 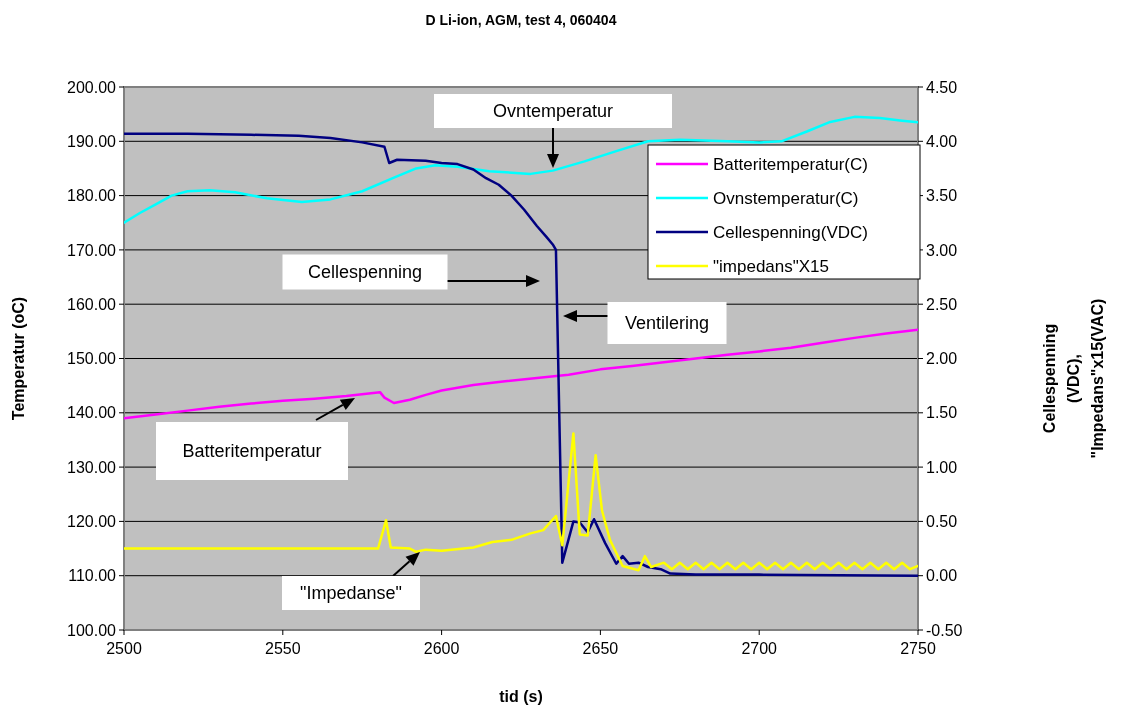 What do you see at coordinates (790, 164) in the screenshot?
I see `legend-label: Batteritemperatur(C)` at bounding box center [790, 164].